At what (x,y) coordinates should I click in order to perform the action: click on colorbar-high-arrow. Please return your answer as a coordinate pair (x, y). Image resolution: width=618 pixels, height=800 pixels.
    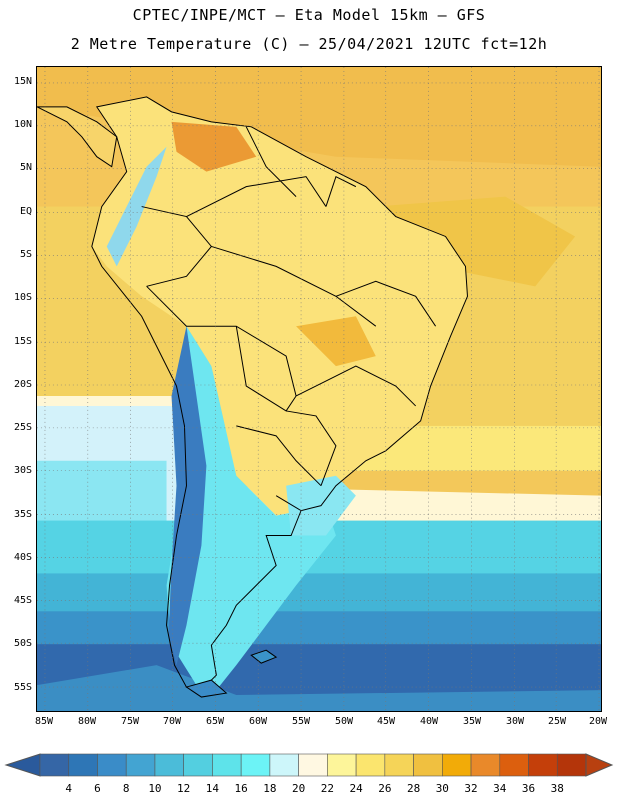
    Looking at the image, I should click on (599, 765).